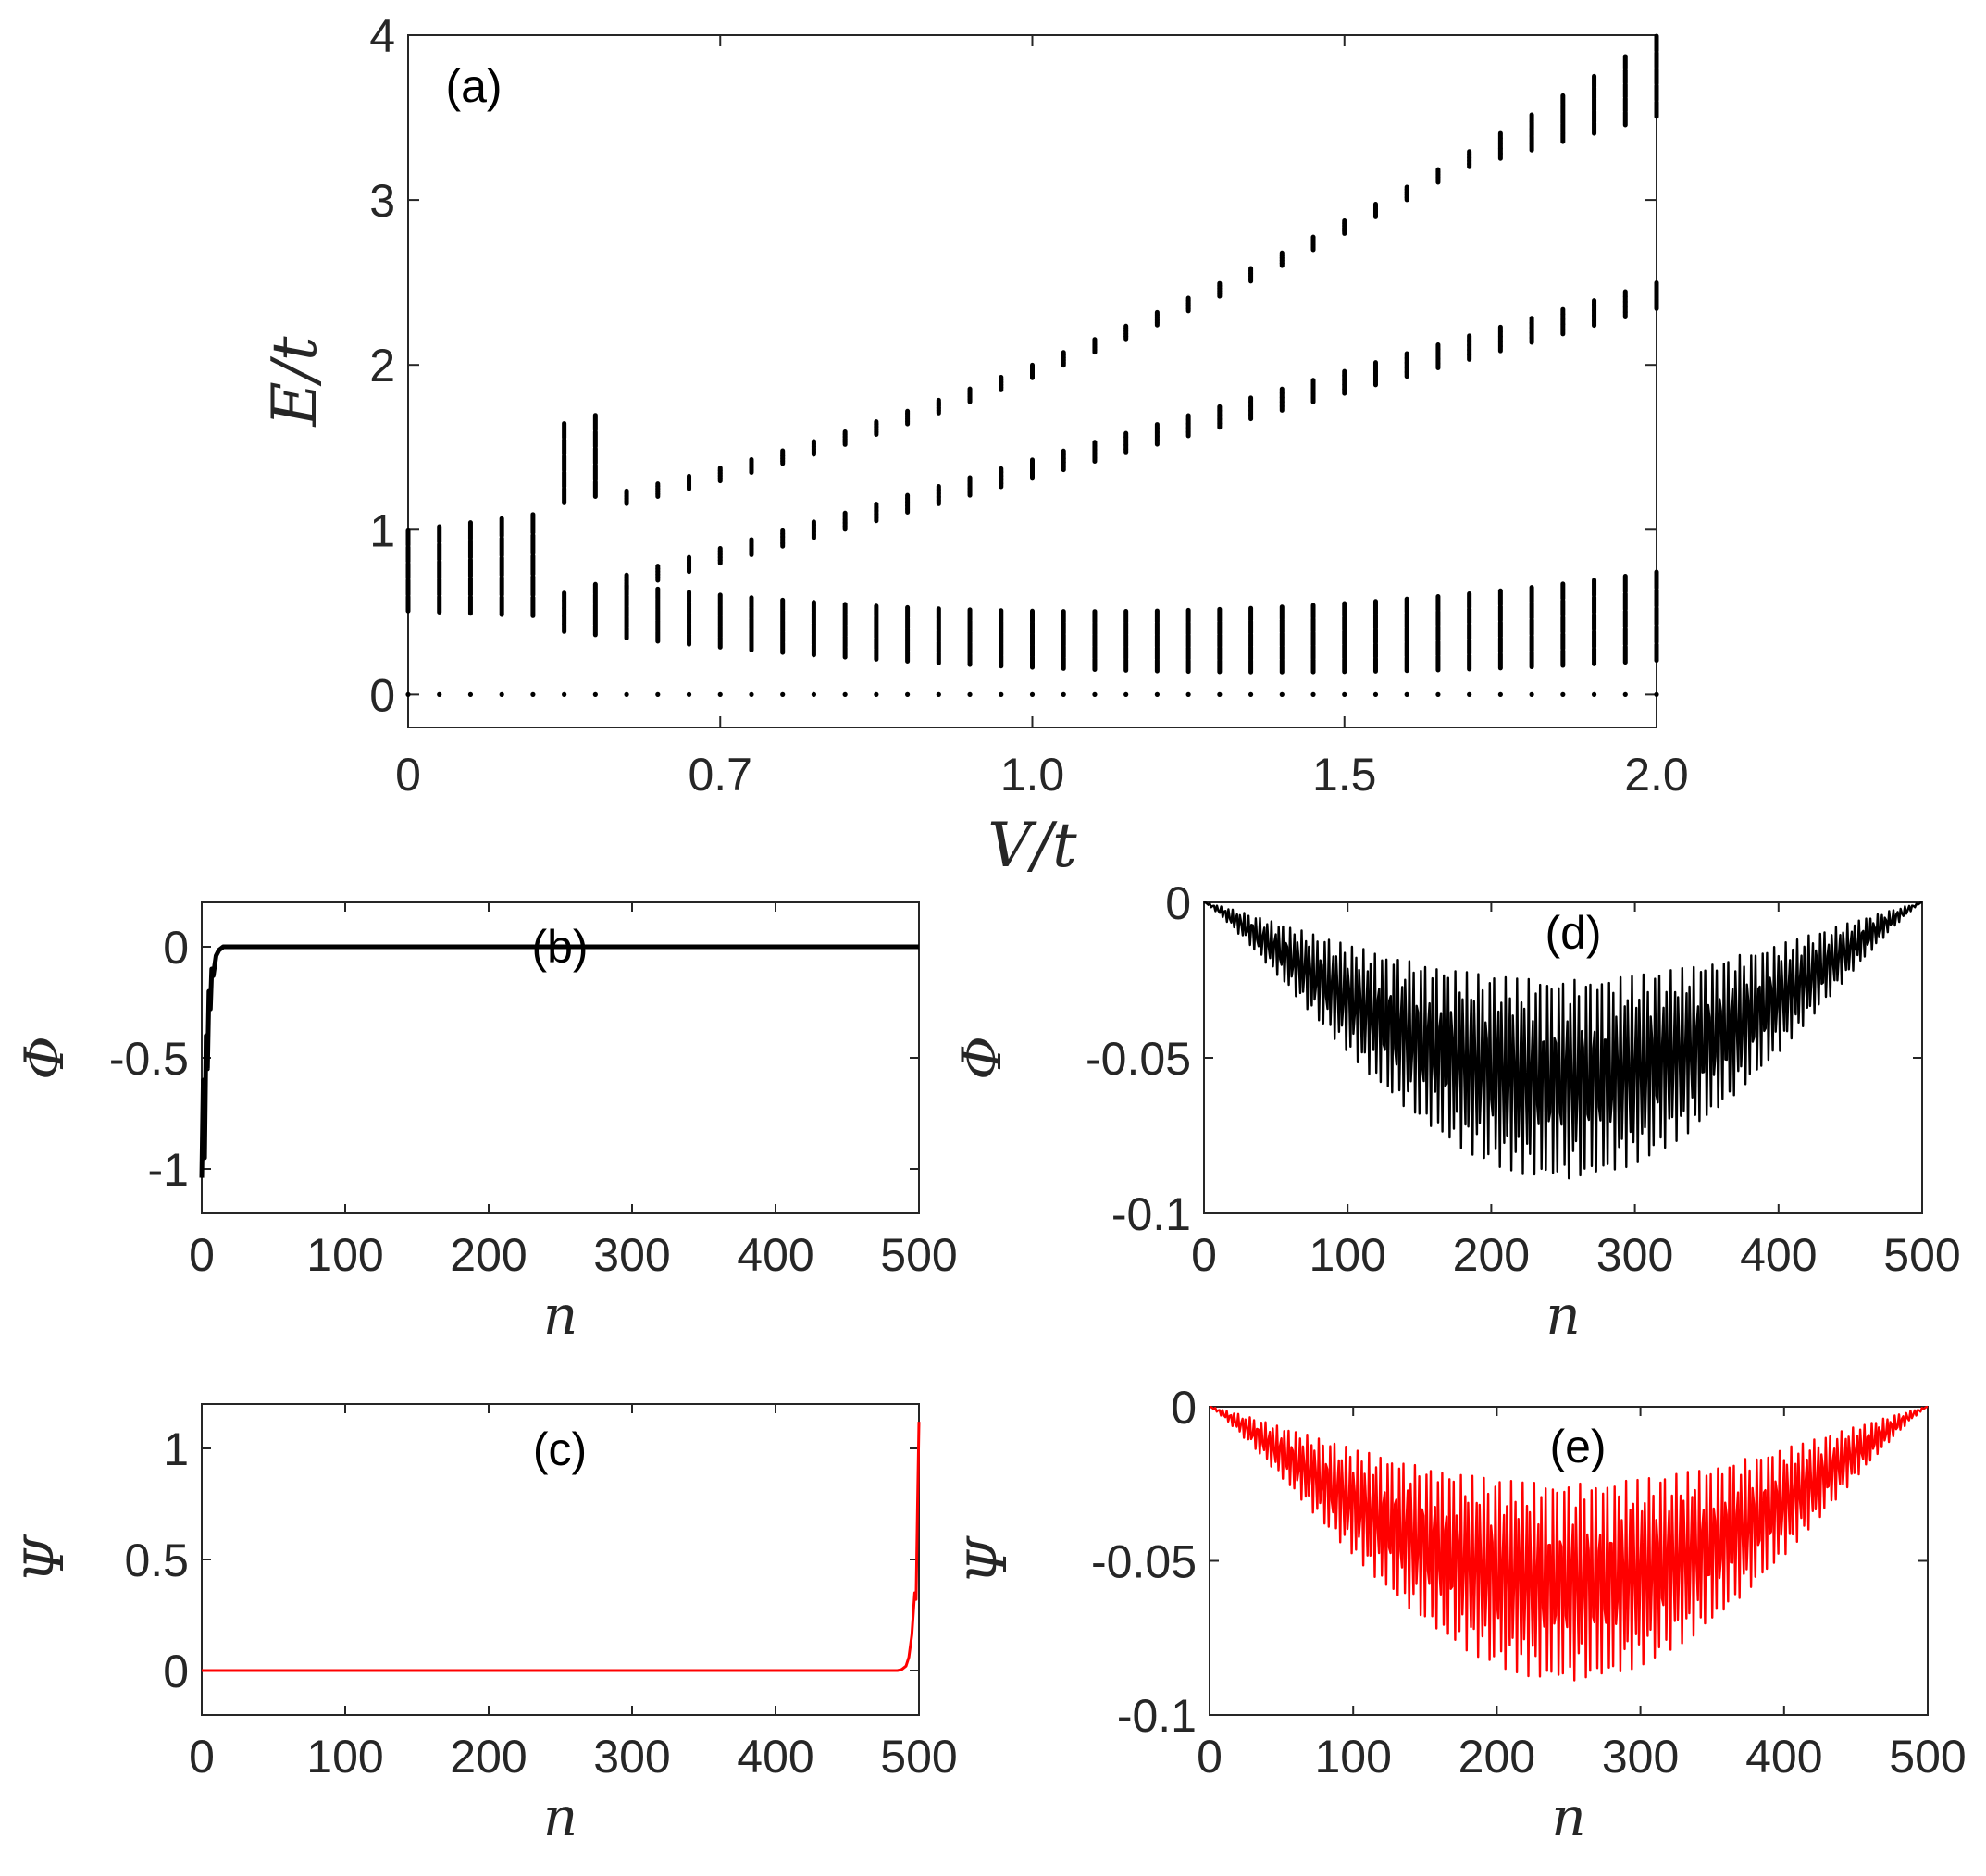 This screenshot has height=1876, width=1986. I want to click on panel-e-psi-bulk-state: 0 100 200 300 400 500 -0.1 -0.05 0 n Ψ (e), so click(1462, 1615).